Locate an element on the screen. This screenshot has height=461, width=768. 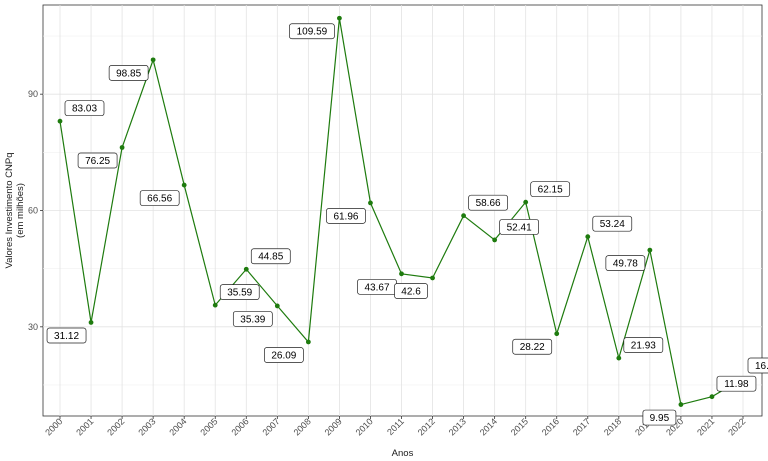
data-label: 35.59 is located at coordinates (239, 292).